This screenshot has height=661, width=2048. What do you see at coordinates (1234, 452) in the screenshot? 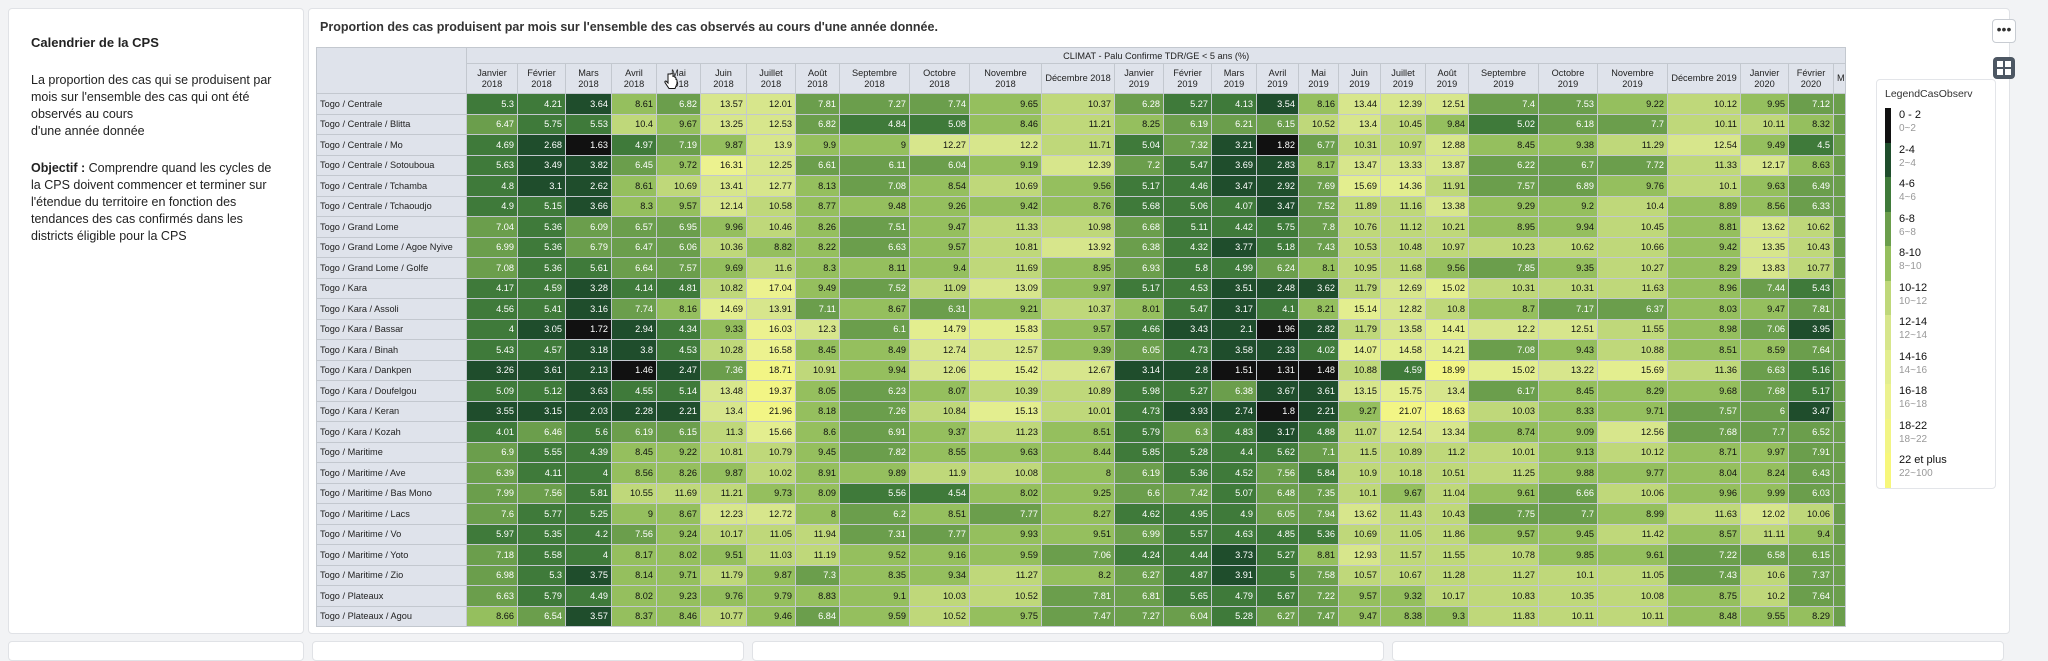
I see `table-cell: 4.4` at bounding box center [1234, 452].